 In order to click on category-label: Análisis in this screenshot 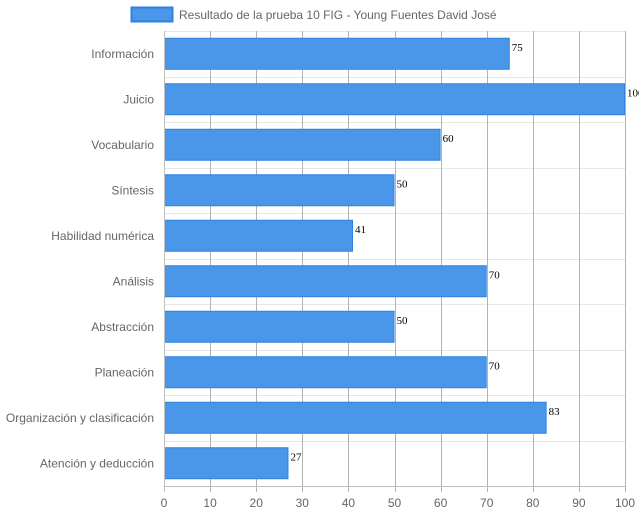, I will do `click(133, 281)`.